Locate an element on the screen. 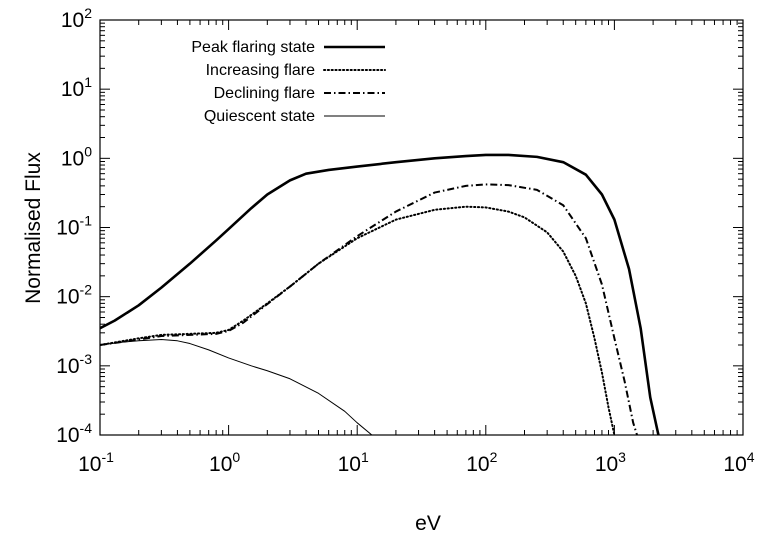  x-tick-exponent: 4 is located at coordinates (751, 457).